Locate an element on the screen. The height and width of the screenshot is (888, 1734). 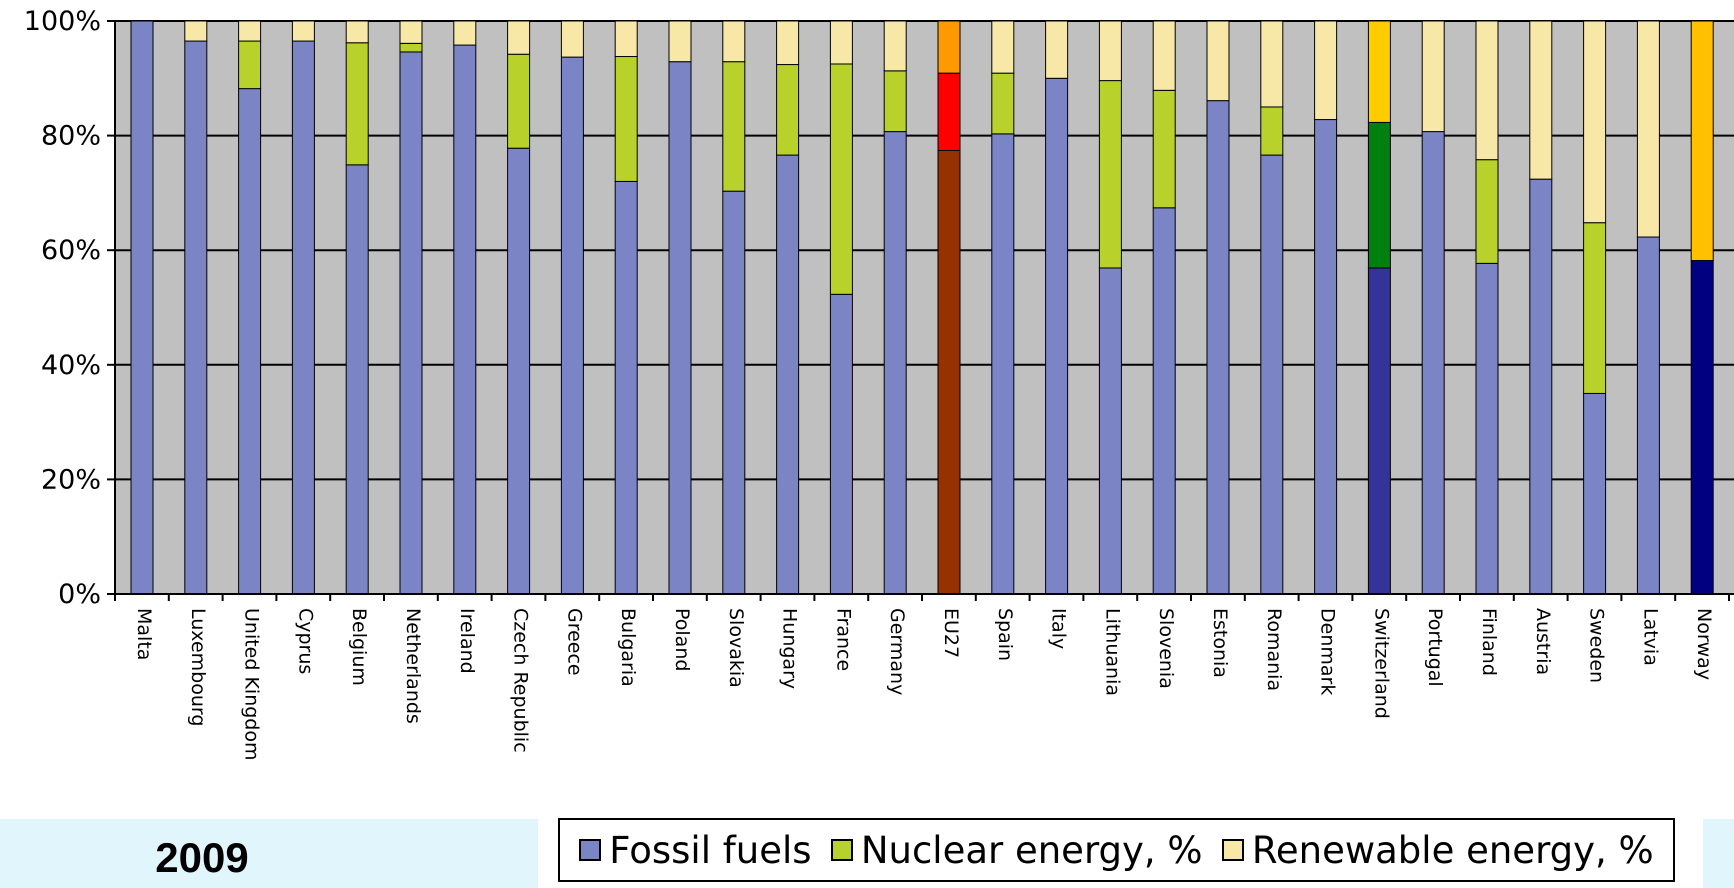
x-tick-label: EU27 is located at coordinates (951, 633).